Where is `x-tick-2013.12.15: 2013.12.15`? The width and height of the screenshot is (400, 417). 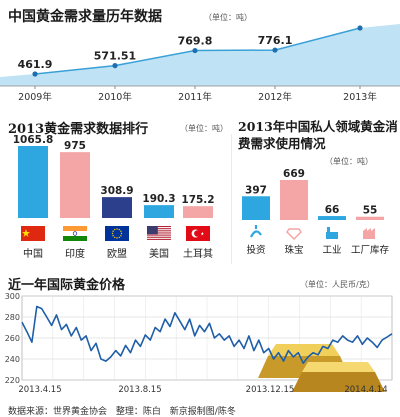
x-tick-2013.12.15: 2013.12.15 is located at coordinates (270, 390).